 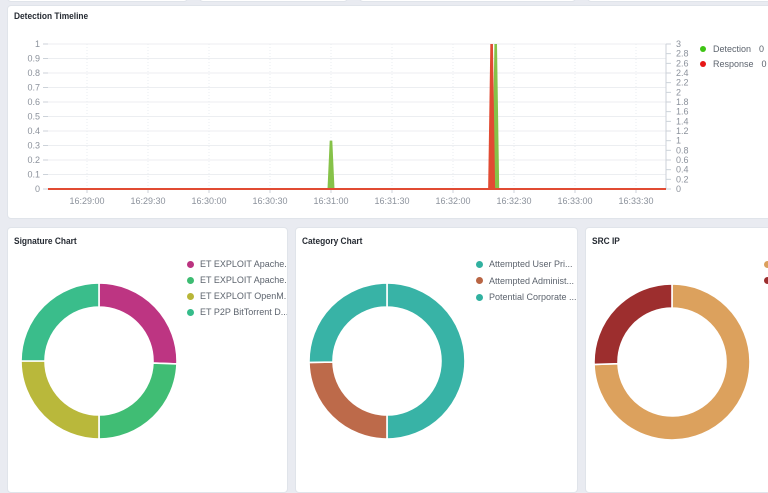 What do you see at coordinates (678, 189) in the screenshot?
I see `y-right-label: 0` at bounding box center [678, 189].